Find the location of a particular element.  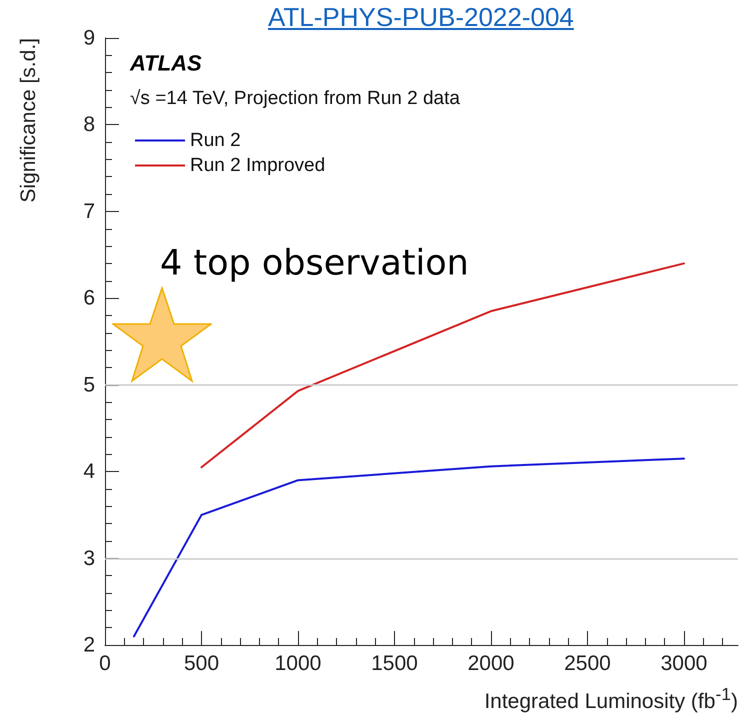

x-tick-label: 500 is located at coordinates (202, 663).